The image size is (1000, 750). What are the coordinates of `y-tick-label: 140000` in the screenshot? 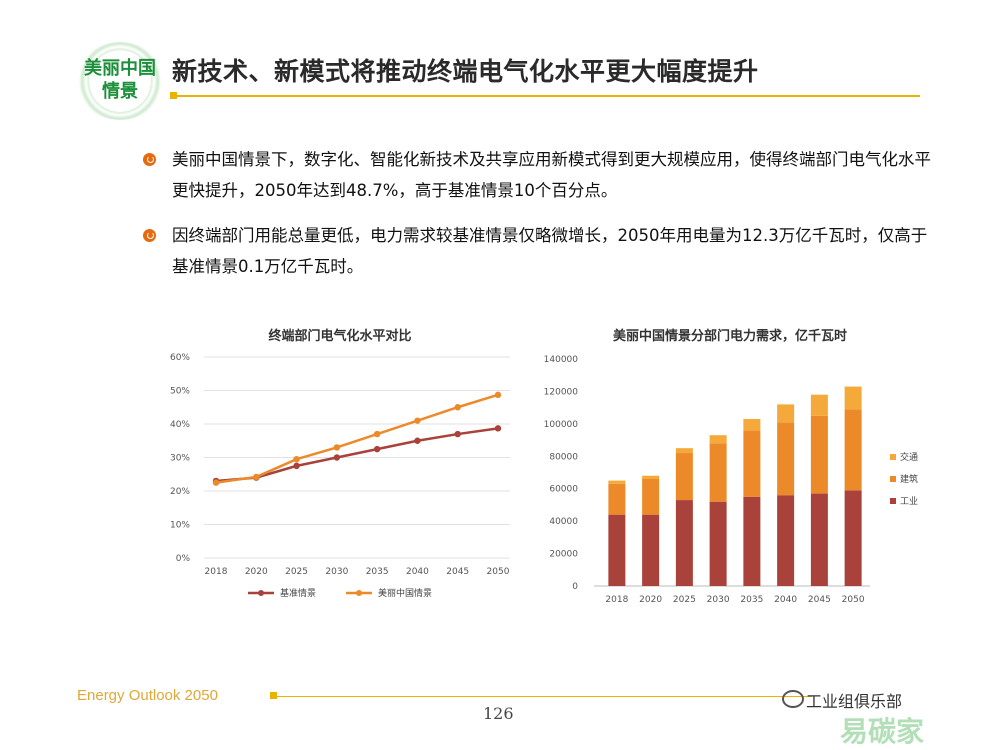 It's located at (561, 360).